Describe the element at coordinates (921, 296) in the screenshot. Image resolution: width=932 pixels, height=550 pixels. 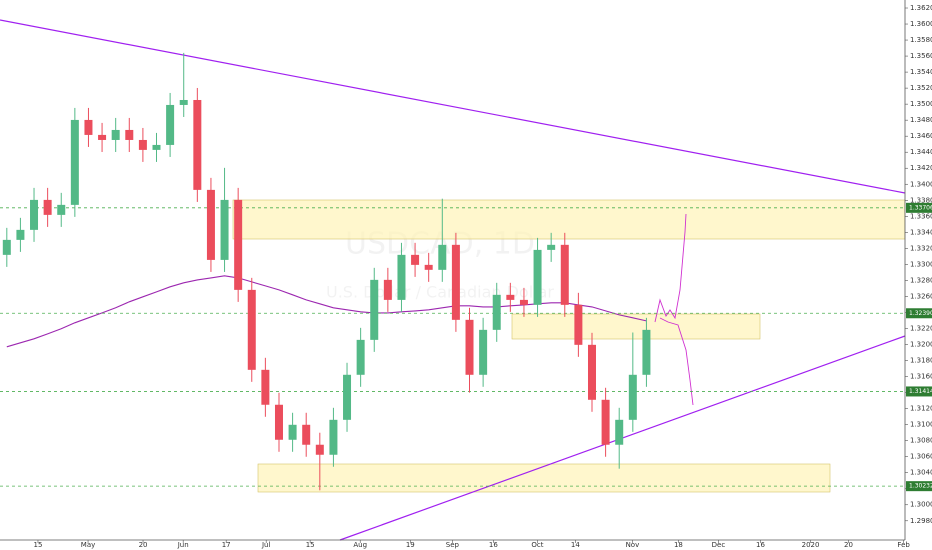
I see `y-tick-label: 1.32600` at that location.